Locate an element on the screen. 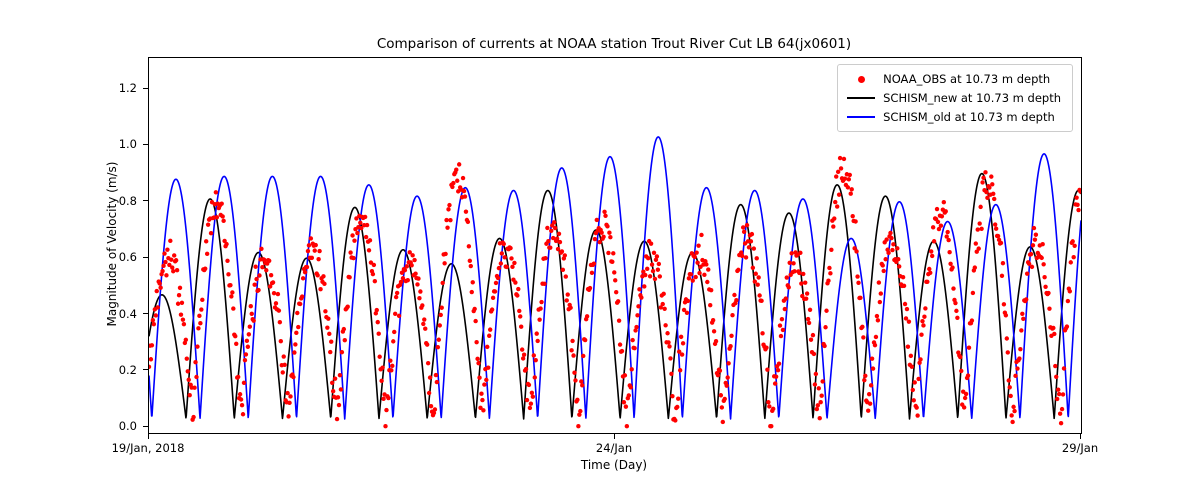 The image size is (1200, 500). x-axis-label: Time (Day) is located at coordinates (614, 465).